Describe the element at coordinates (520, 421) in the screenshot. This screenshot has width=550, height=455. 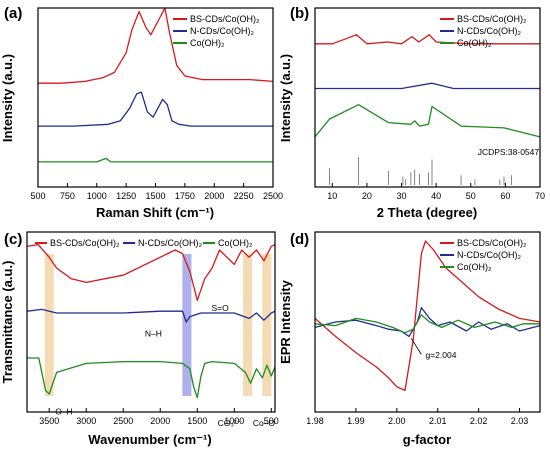
I see `x-tick-label: 2.03` at that location.